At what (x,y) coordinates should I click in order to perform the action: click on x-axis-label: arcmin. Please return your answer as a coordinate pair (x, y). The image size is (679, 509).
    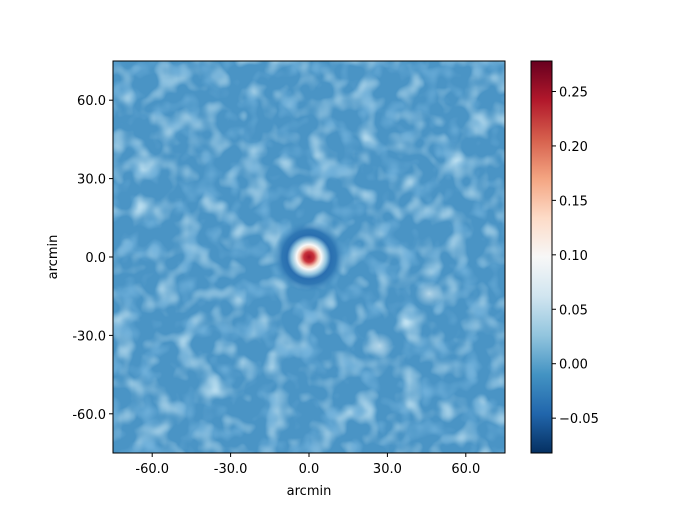
    Looking at the image, I should click on (309, 491).